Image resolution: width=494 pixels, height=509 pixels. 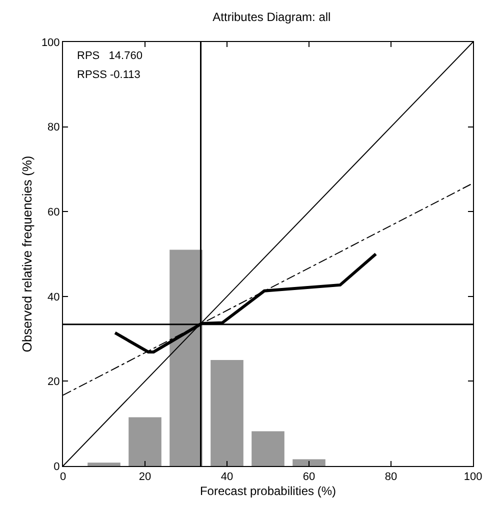 I want to click on y-tick-label: 100, so click(x=50, y=42).